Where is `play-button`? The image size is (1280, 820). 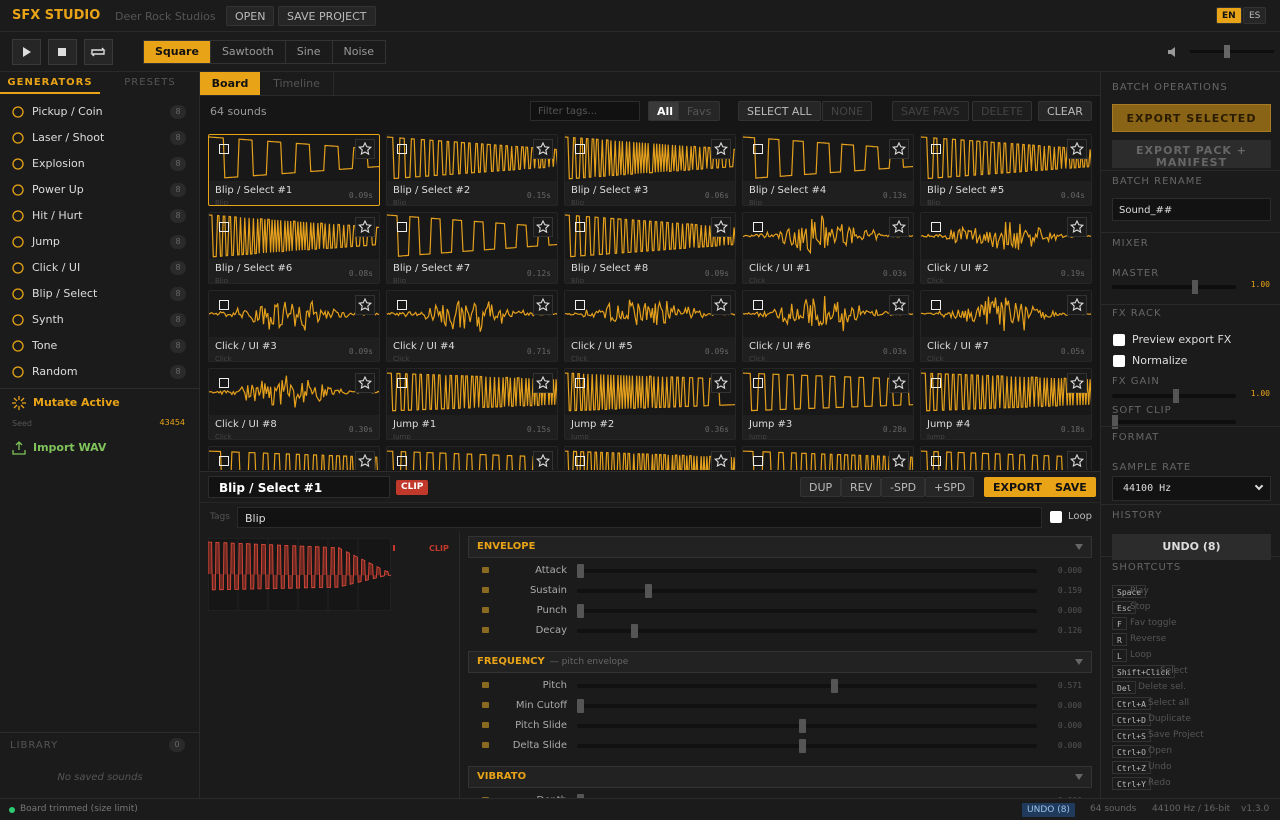
play-button is located at coordinates (26, 52).